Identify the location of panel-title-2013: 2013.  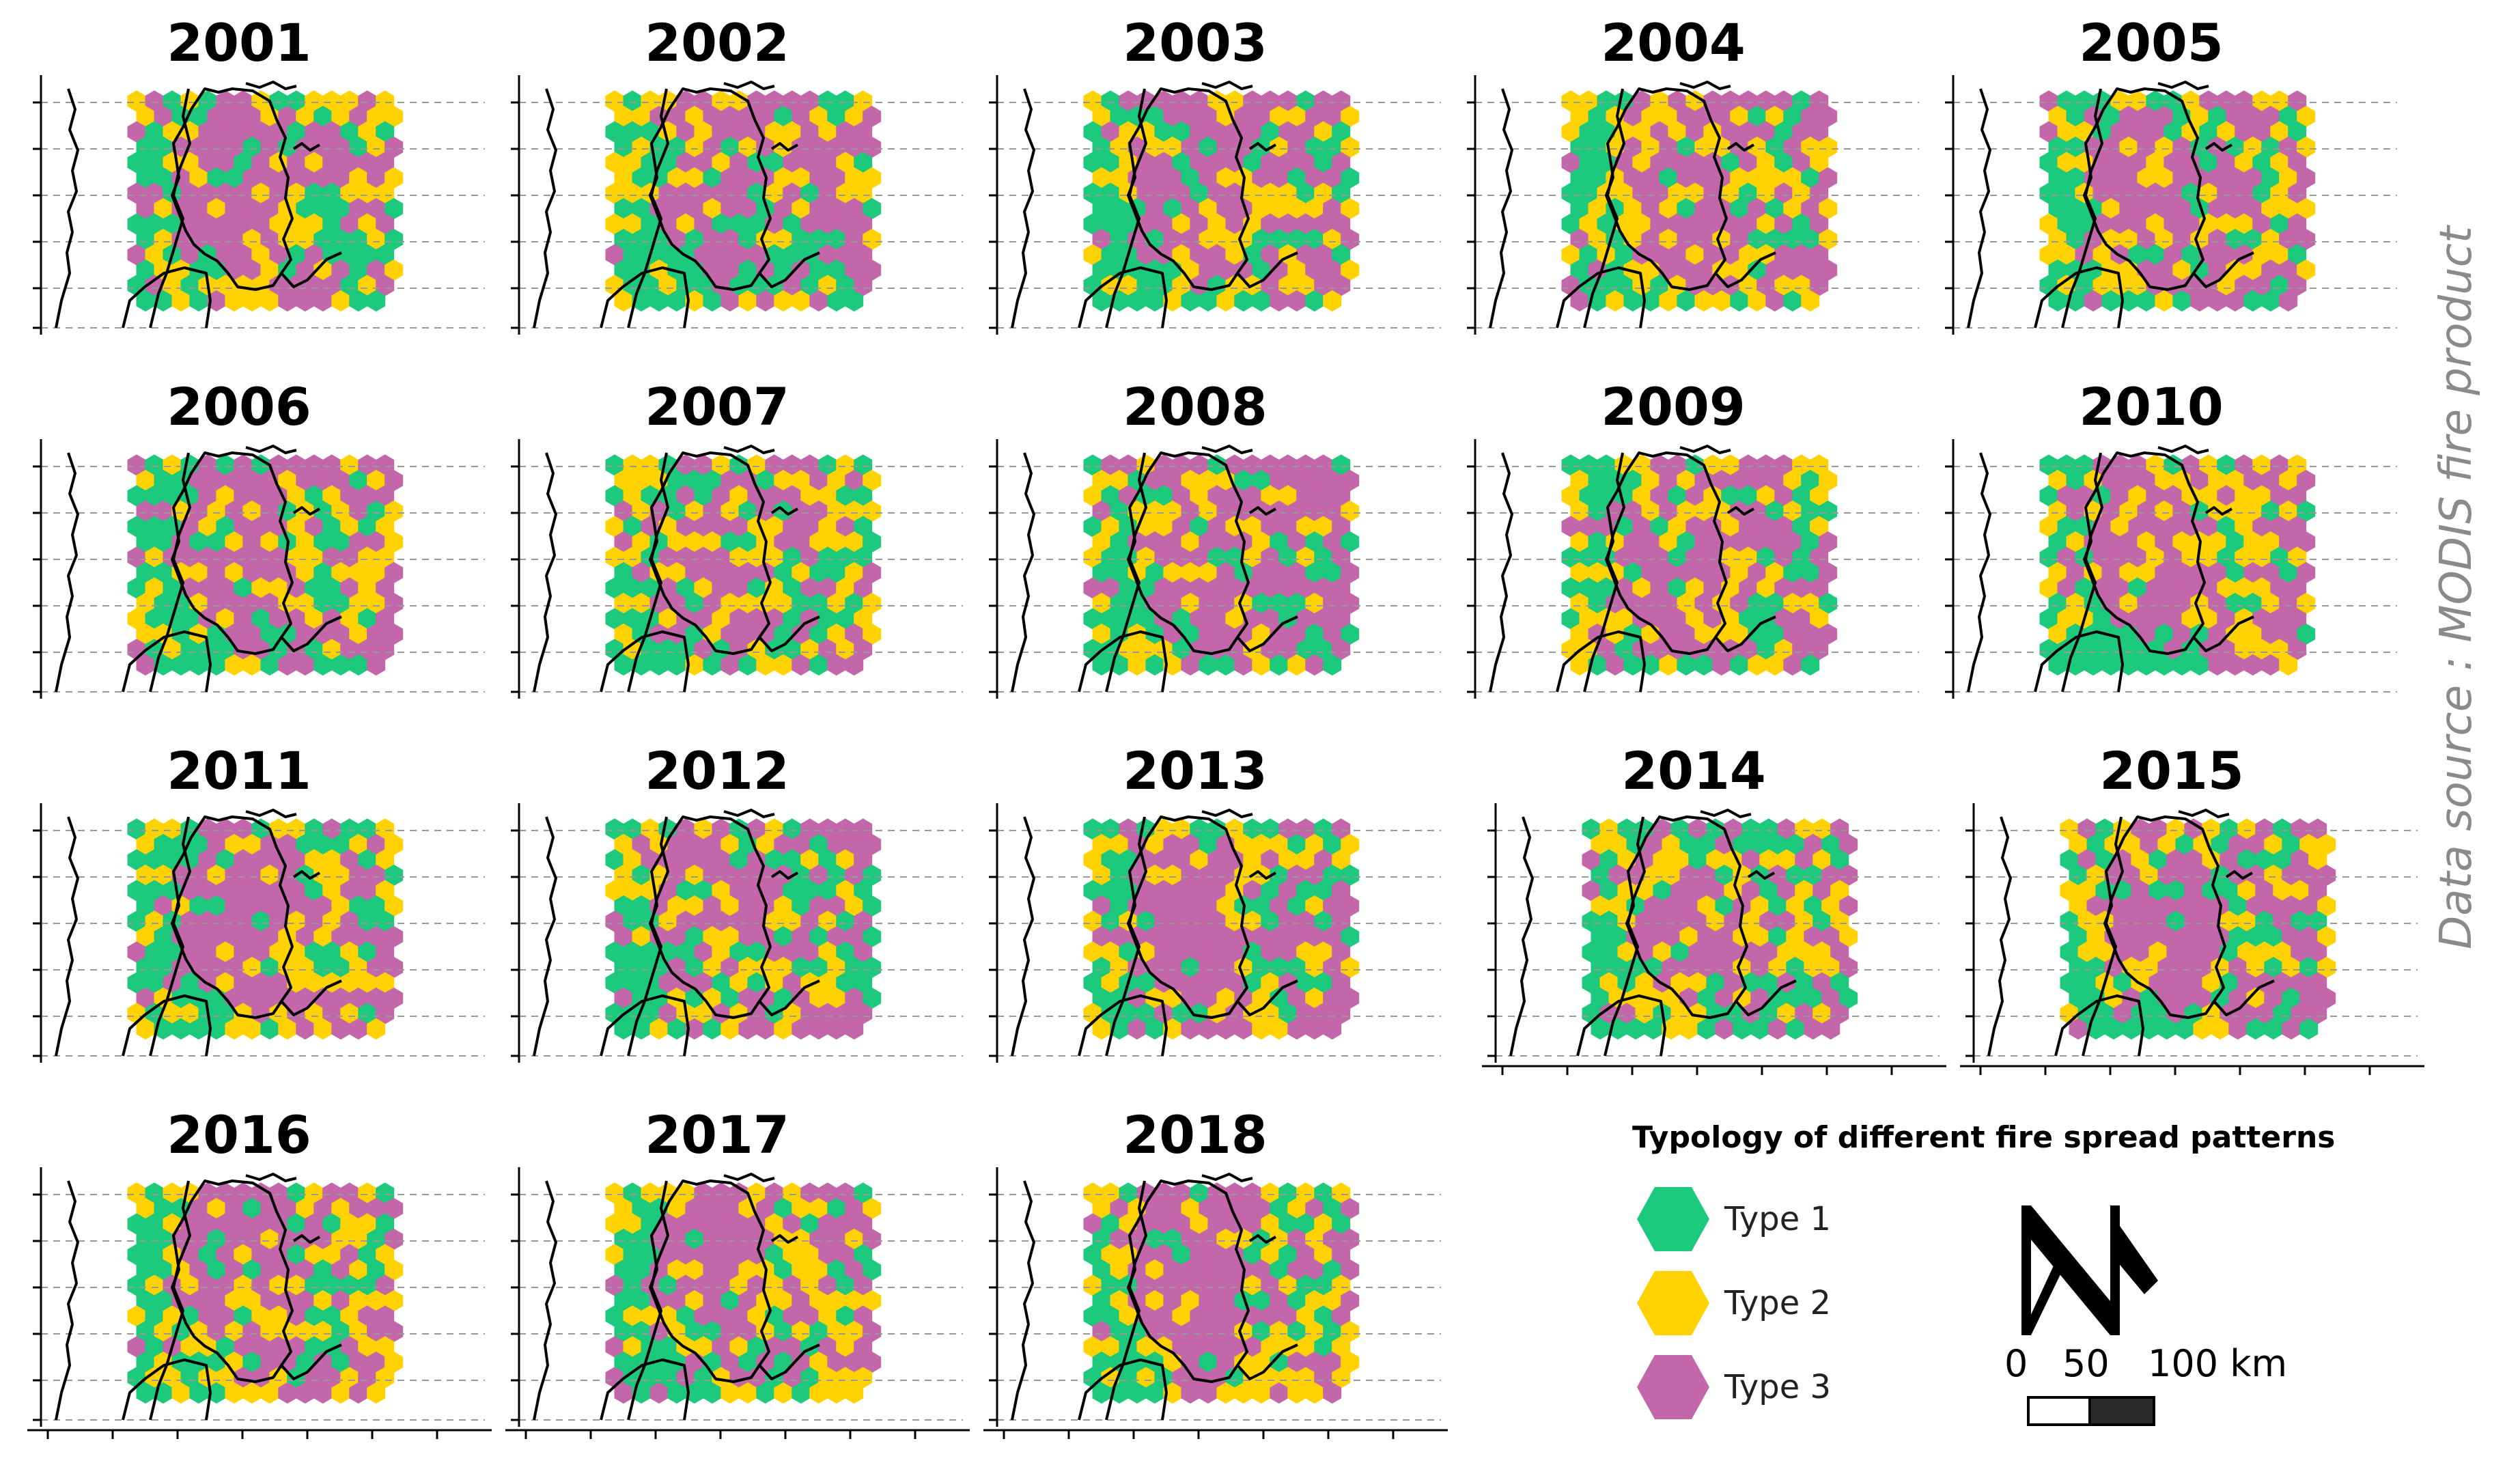
(1195, 770).